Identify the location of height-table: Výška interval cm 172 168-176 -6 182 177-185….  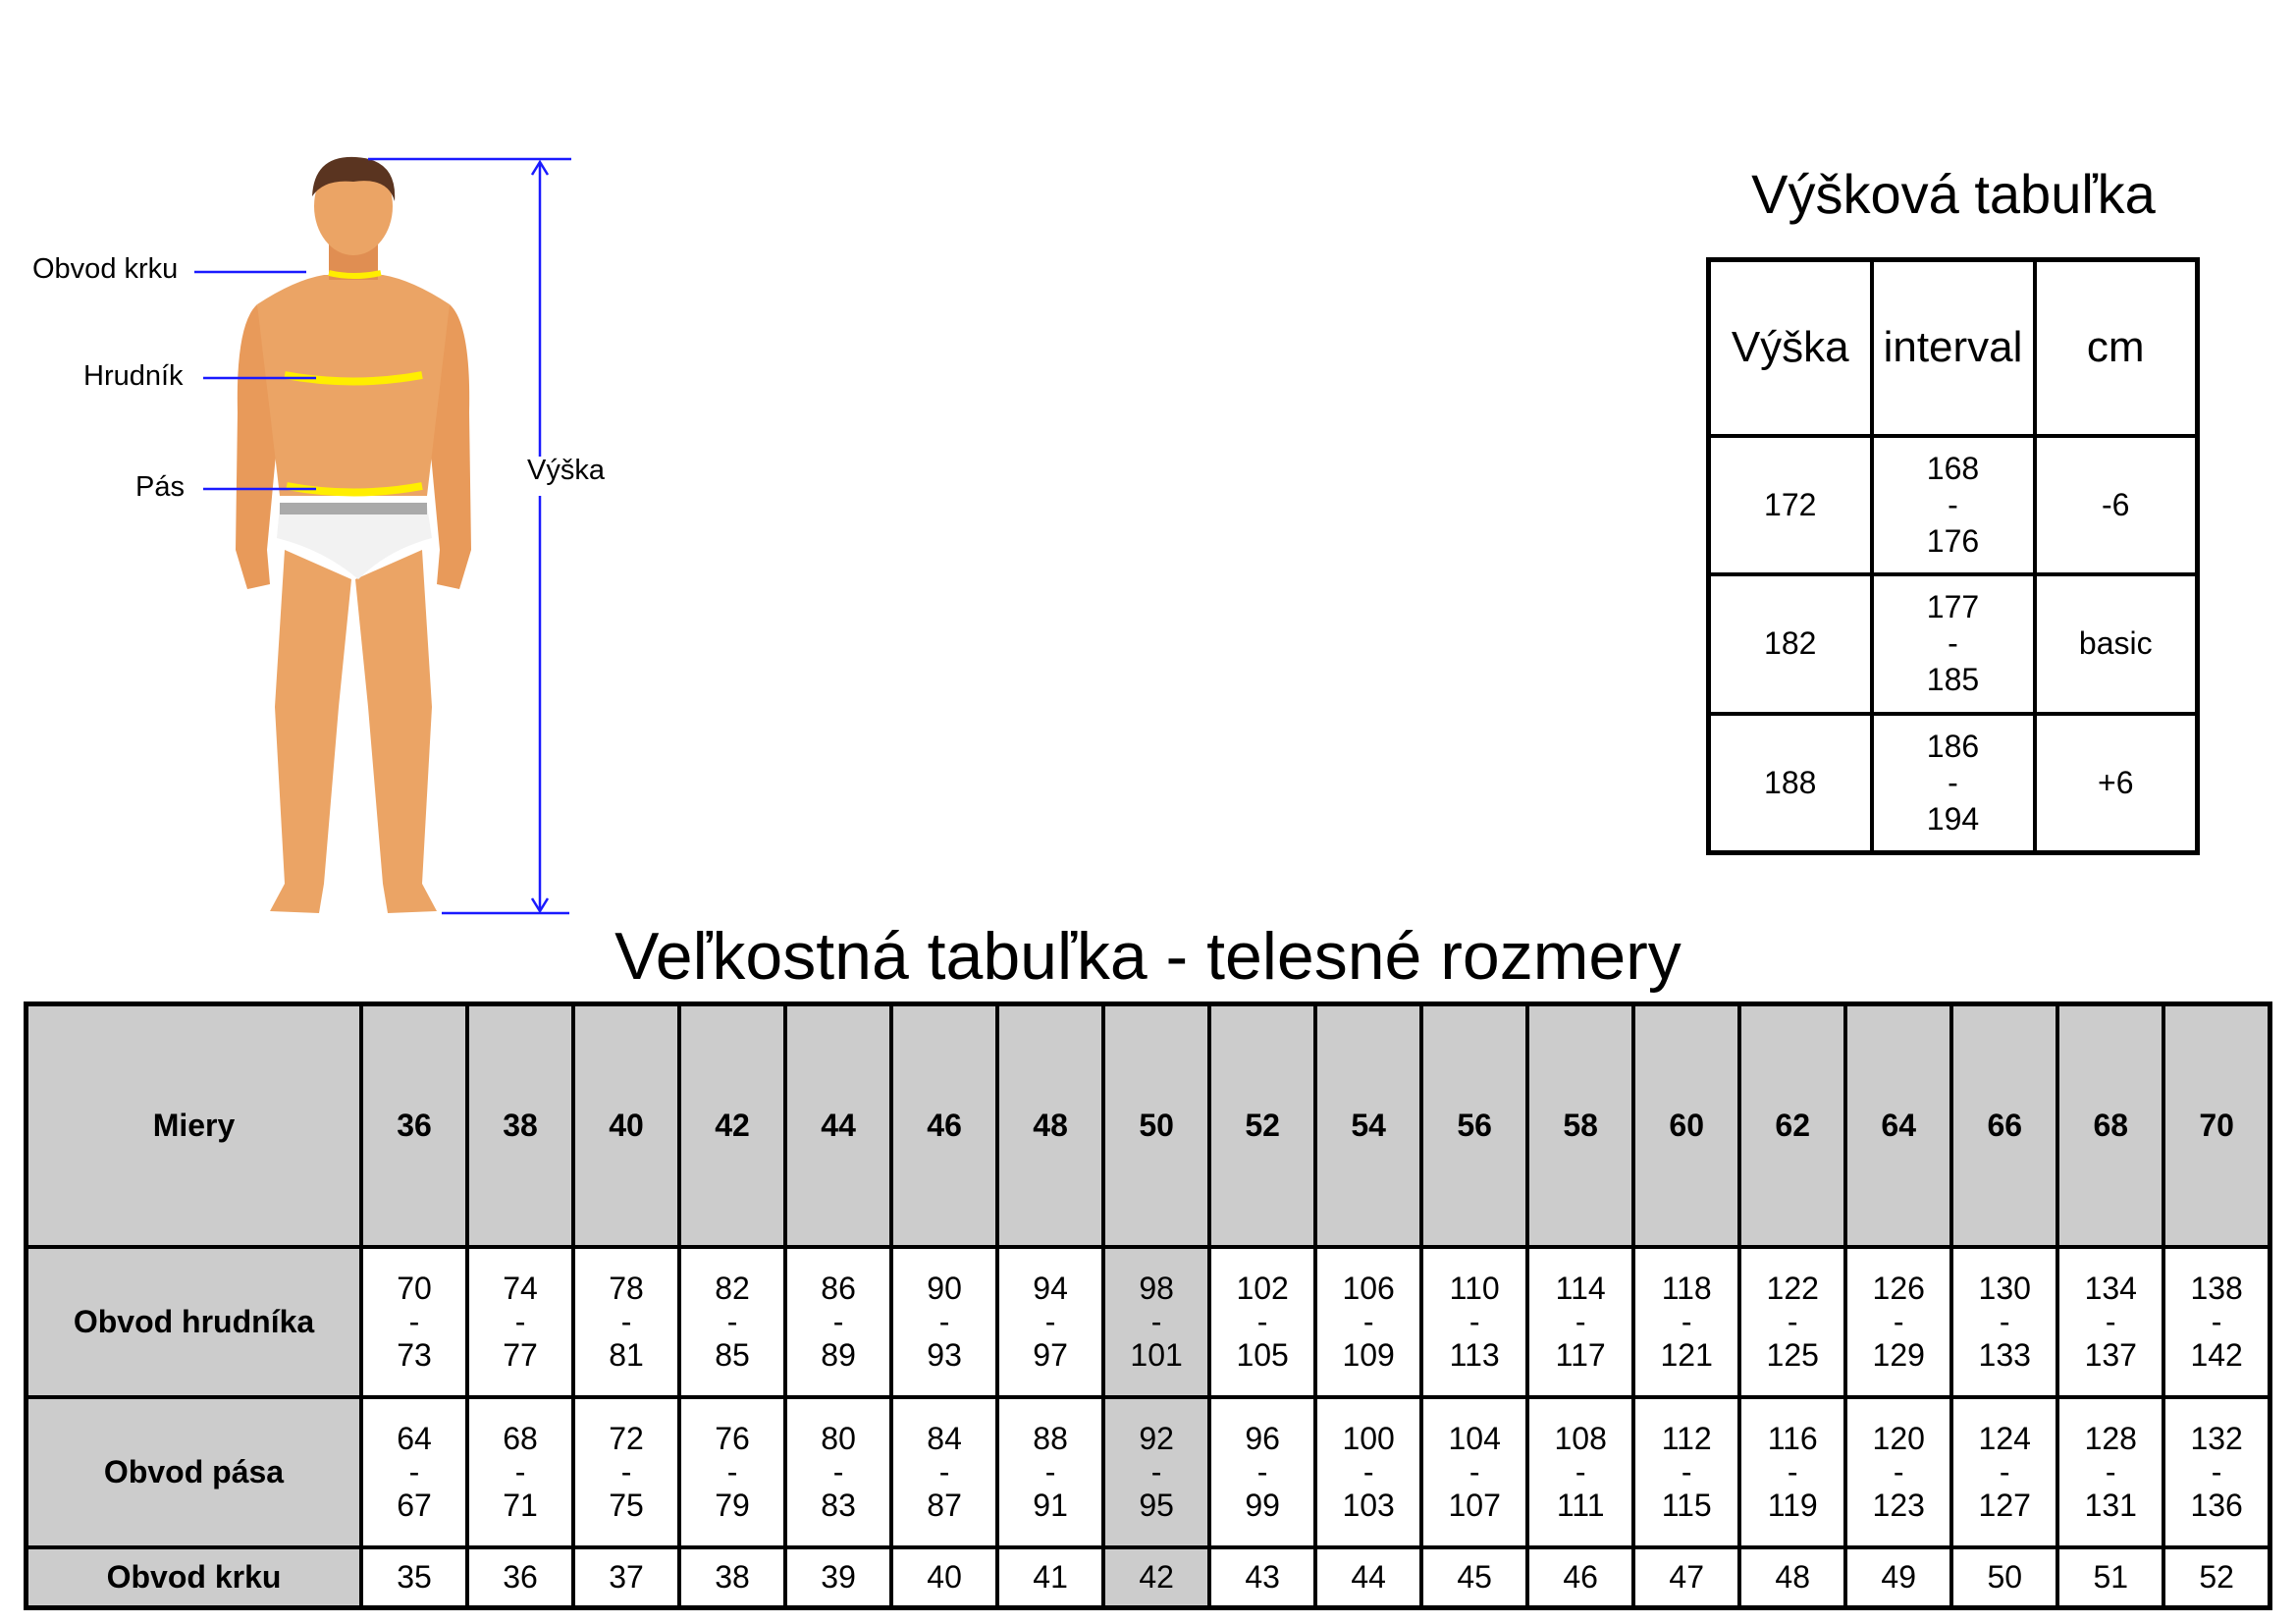
(1953, 556).